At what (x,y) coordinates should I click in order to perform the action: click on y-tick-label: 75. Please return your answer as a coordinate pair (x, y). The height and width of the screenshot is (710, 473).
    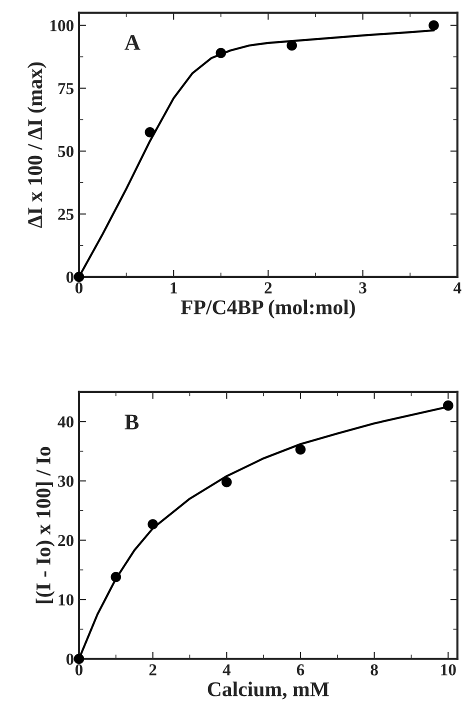
    Looking at the image, I should click on (66, 88).